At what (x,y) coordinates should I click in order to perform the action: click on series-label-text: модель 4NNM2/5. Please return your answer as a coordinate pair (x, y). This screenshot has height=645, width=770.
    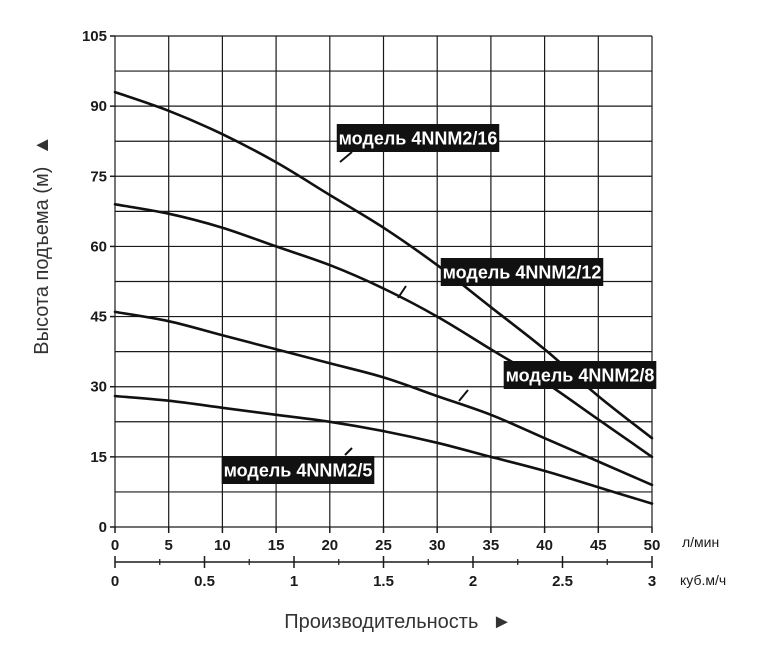
    Looking at the image, I should click on (298, 471).